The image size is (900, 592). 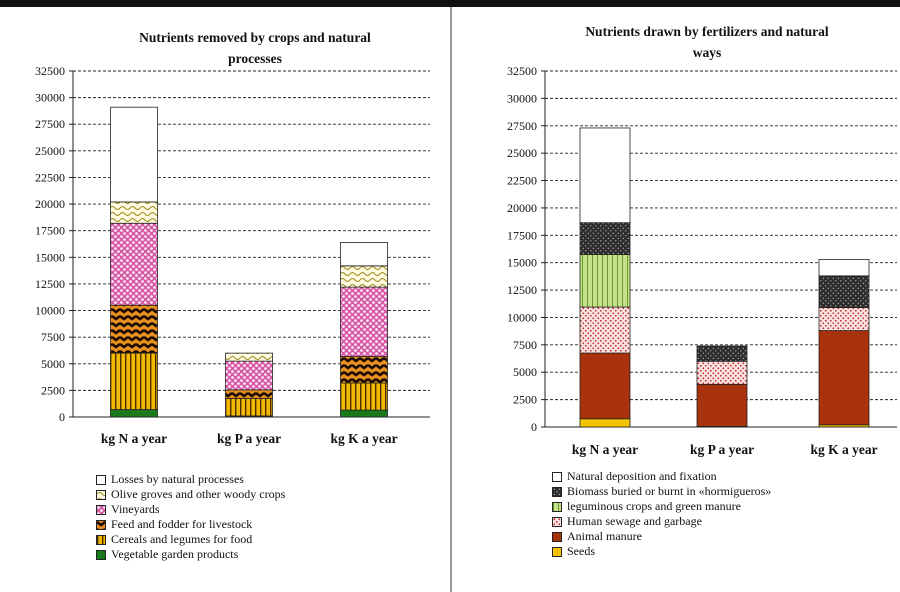 What do you see at coordinates (634, 521) in the screenshot?
I see `legend-label: Human sewage and garbage` at bounding box center [634, 521].